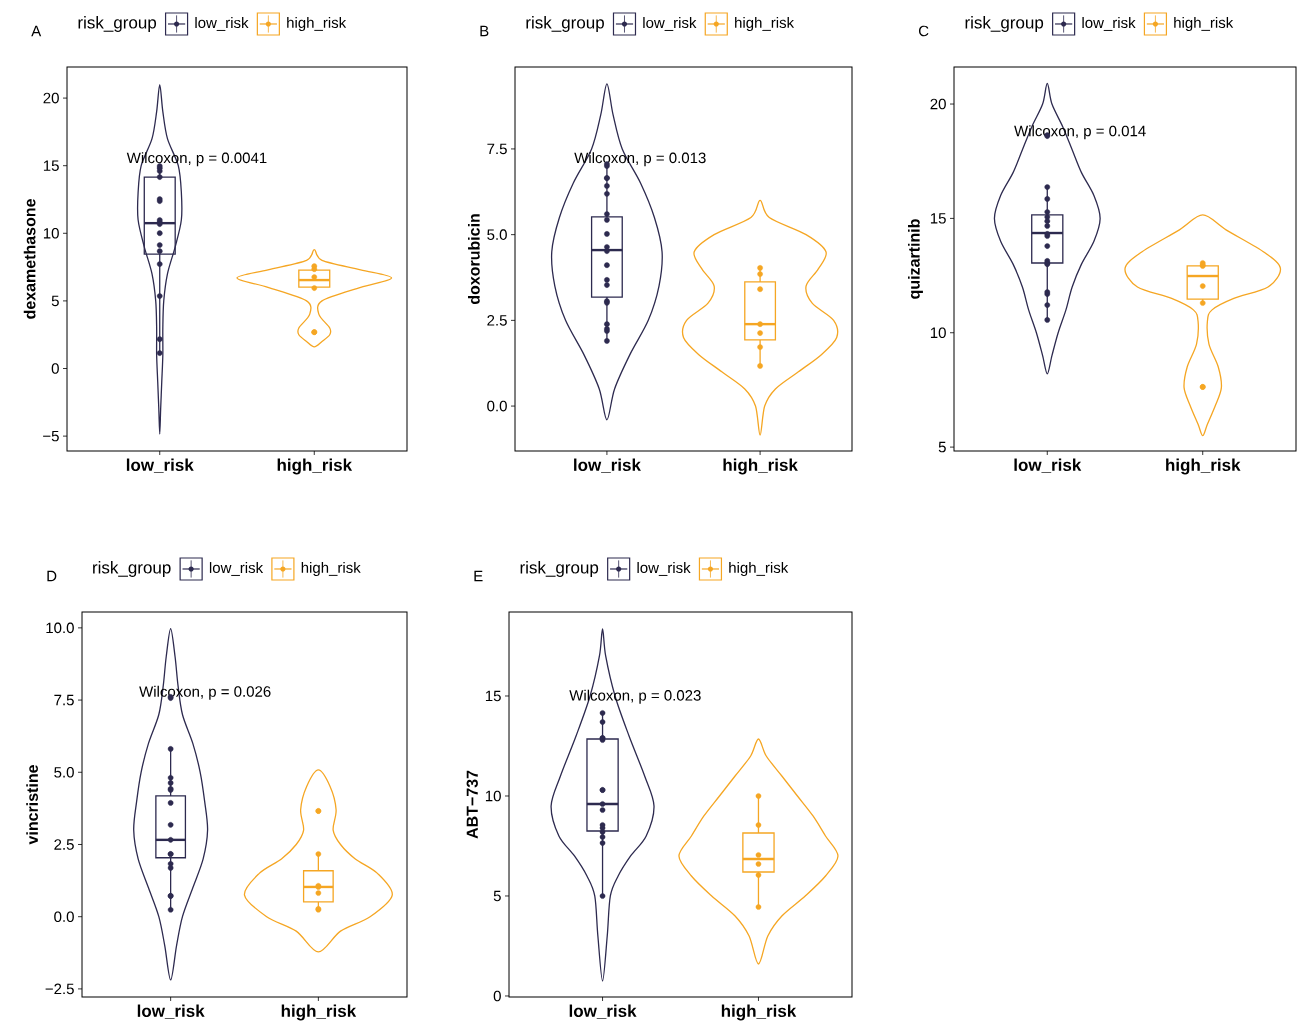  I want to click on y-axis-title: quizartinib, so click(915, 259).